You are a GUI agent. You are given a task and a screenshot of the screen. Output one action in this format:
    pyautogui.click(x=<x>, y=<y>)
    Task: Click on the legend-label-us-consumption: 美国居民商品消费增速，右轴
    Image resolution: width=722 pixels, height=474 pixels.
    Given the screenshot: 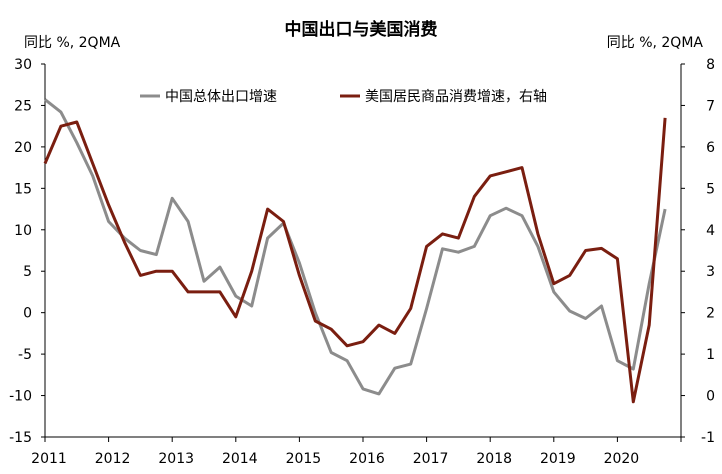 What is the action you would take?
    pyautogui.click(x=456, y=97)
    